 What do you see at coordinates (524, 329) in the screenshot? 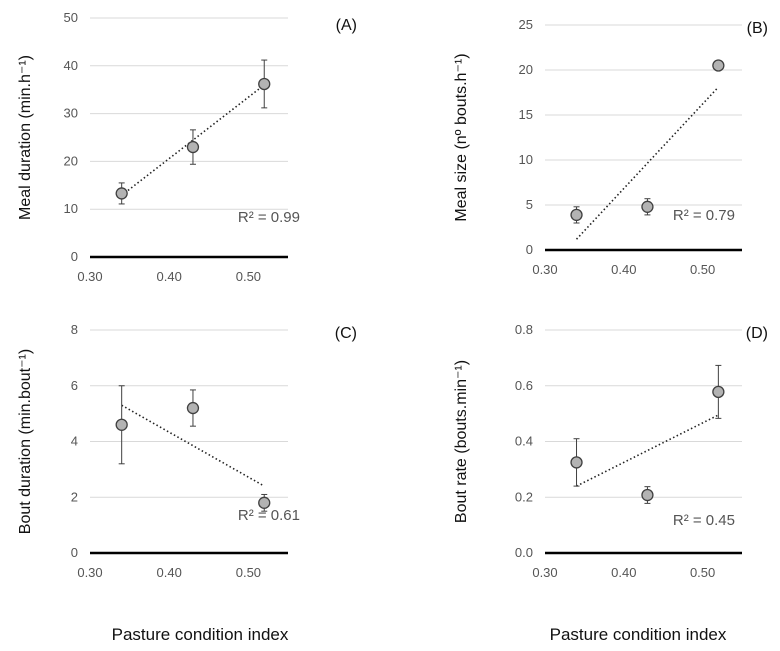
I see `y-tick-label: 0.8` at bounding box center [524, 329].